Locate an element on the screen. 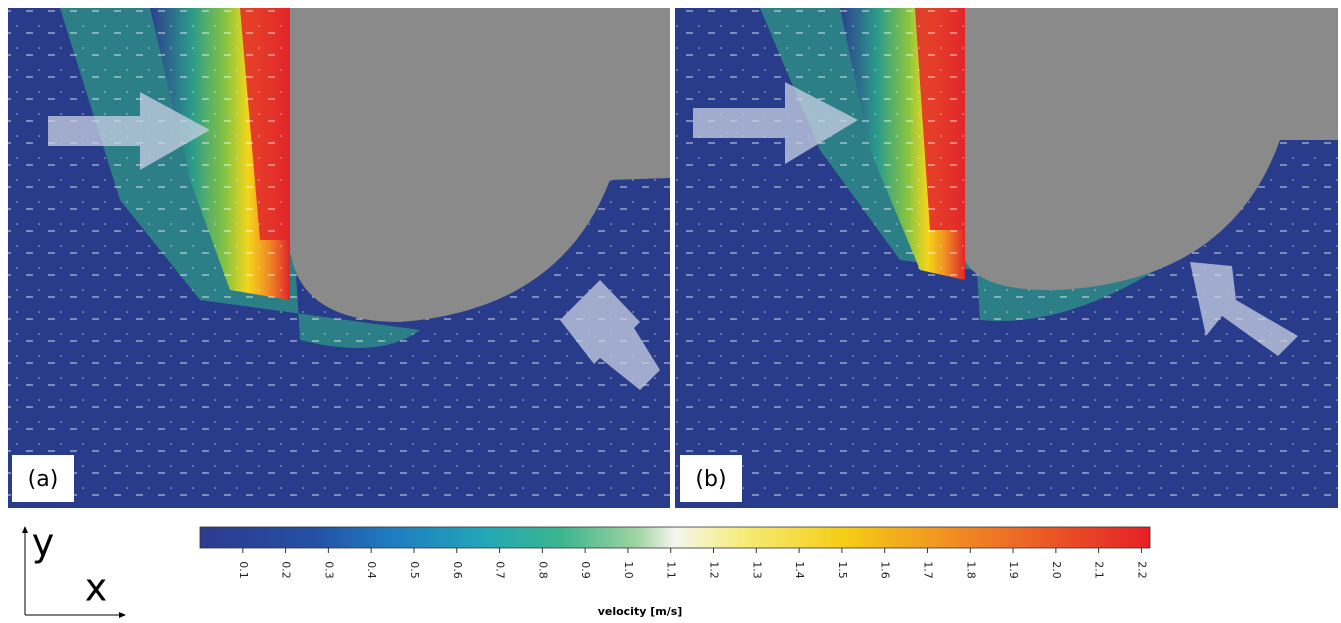 The image size is (1341, 623). panel-label: (b) is located at coordinates (710, 479).